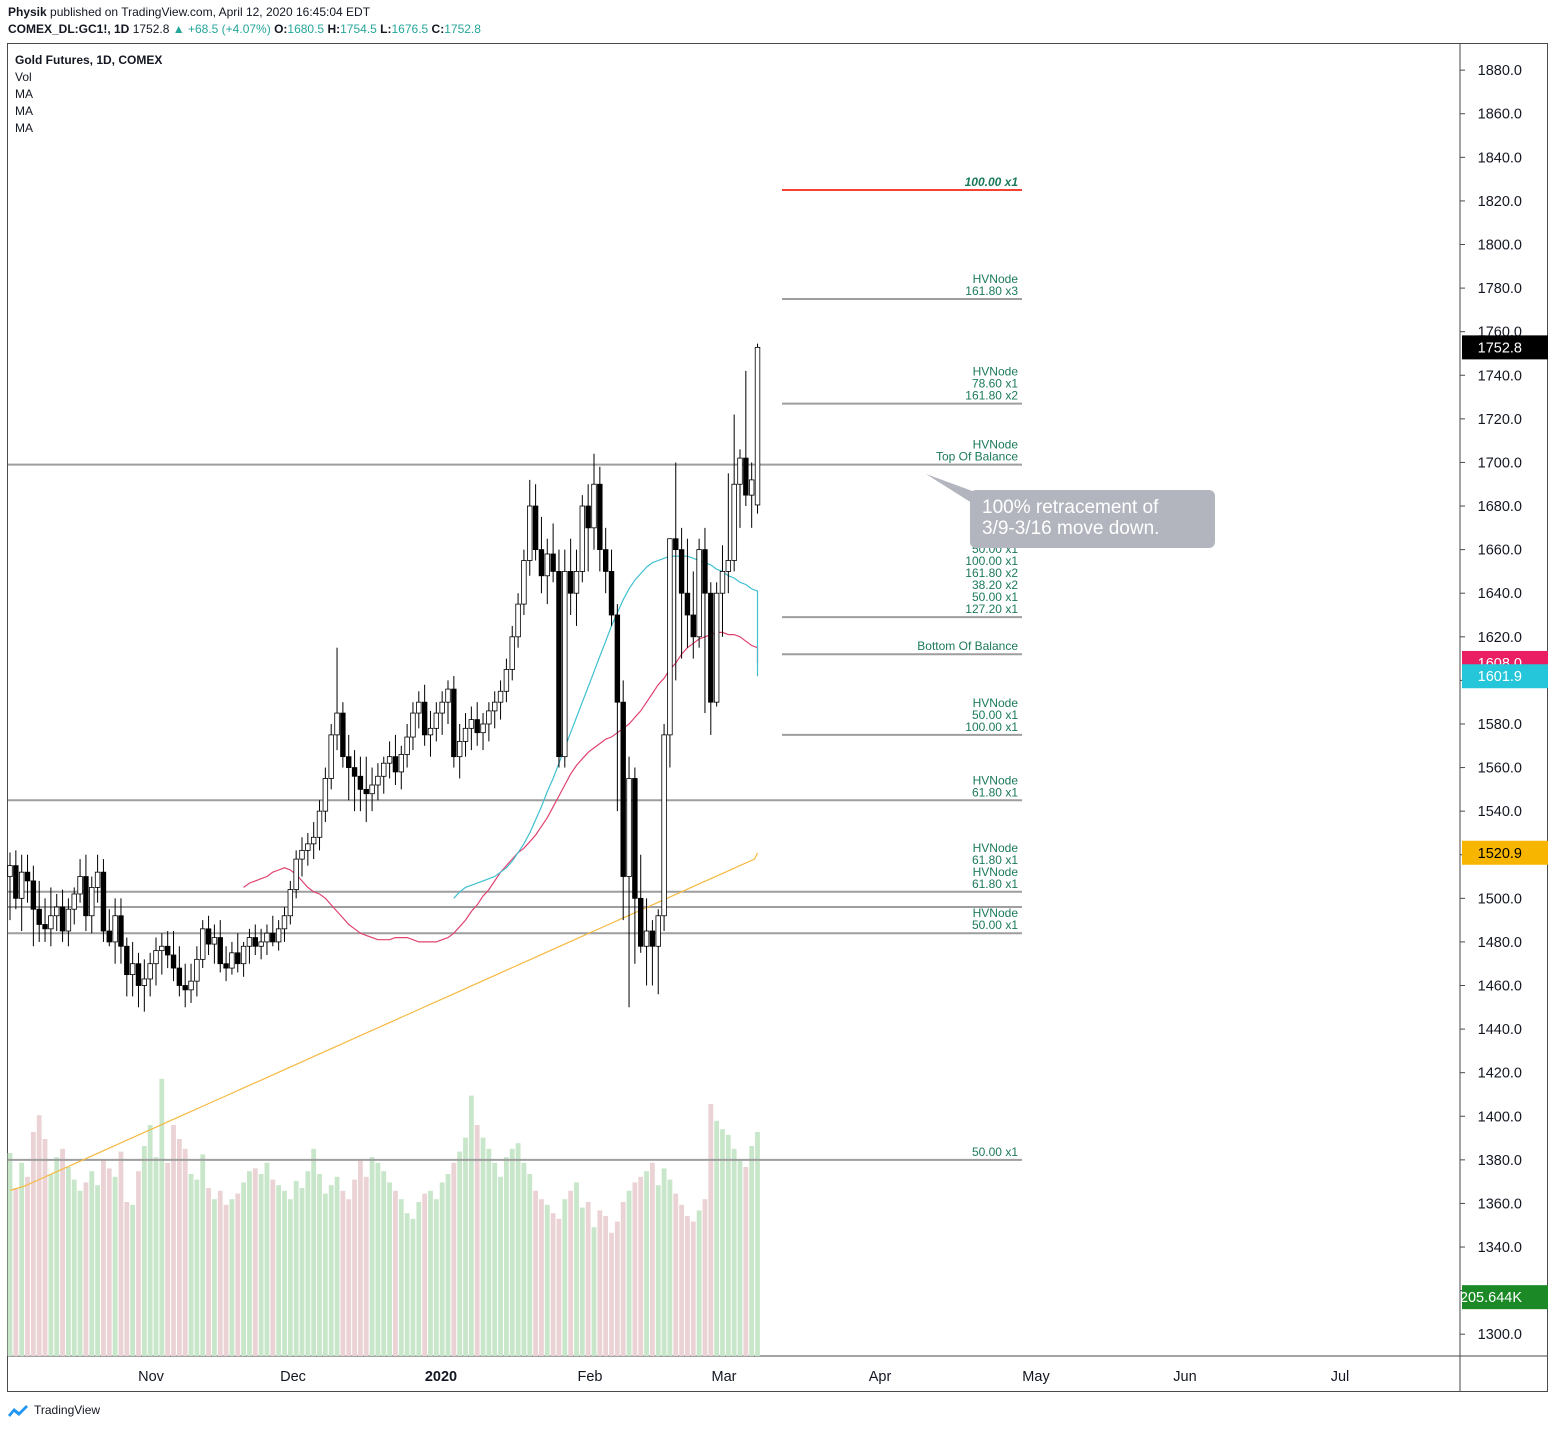  Describe the element at coordinates (24, 111) in the screenshot. I see `legend-item-ma-2: MA` at that location.